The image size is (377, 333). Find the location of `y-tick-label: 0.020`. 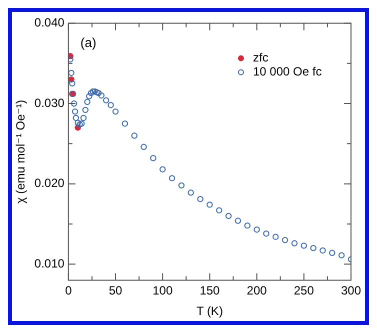

y-tick-label: 0.020 is located at coordinates (49, 183).